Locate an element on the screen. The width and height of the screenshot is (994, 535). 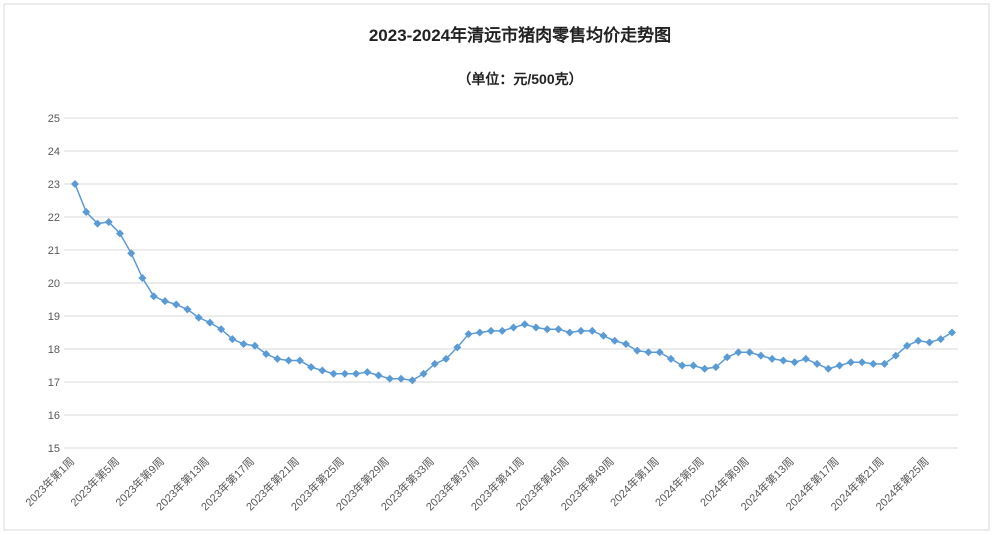
y-tick-label: 20 is located at coordinates (54, 284).